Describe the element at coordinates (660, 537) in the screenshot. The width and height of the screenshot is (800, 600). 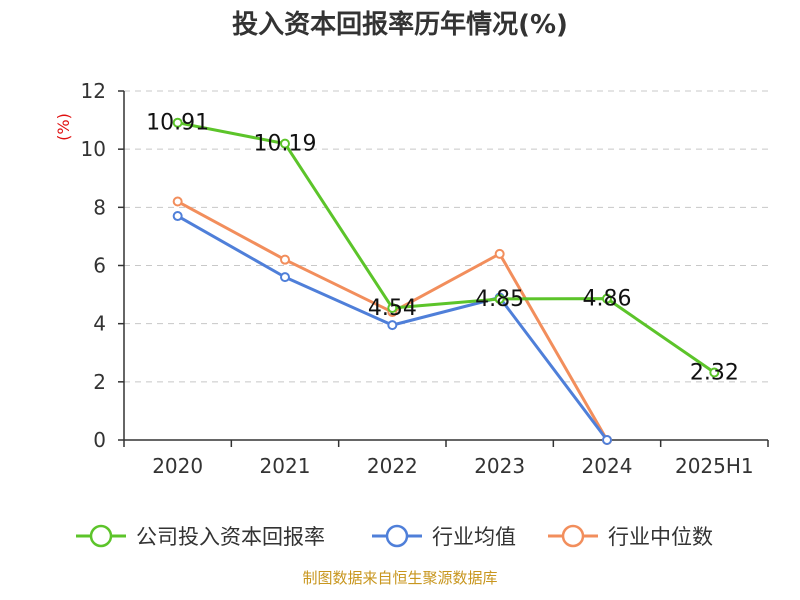
I see `legend-label: 行业中位数` at that location.